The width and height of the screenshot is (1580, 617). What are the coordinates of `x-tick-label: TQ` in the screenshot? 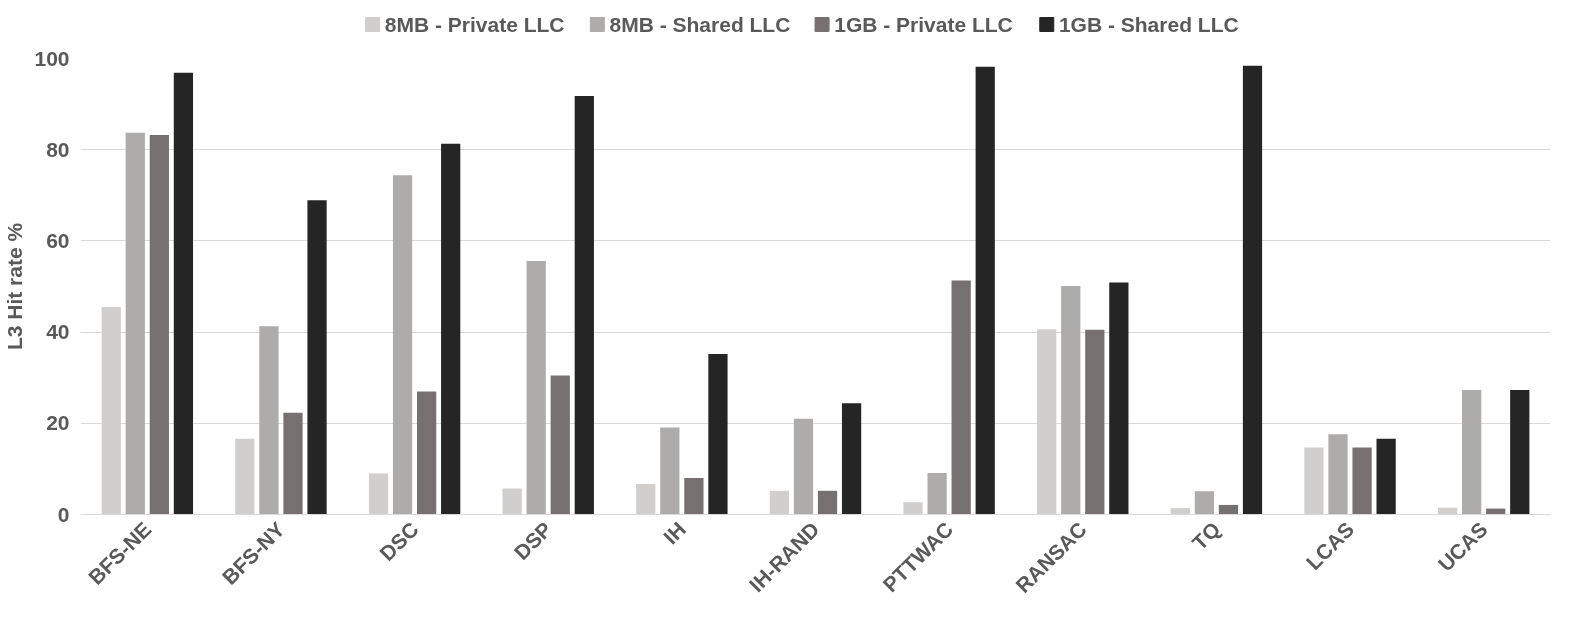 It's located at (1206, 536).